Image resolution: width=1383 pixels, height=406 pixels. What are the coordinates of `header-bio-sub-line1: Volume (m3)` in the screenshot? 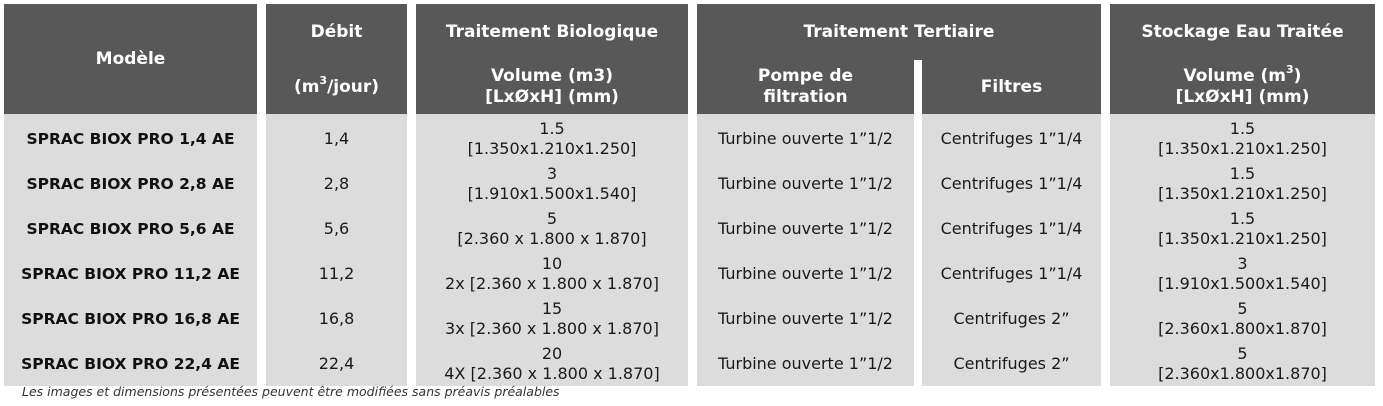 It's located at (552, 76).